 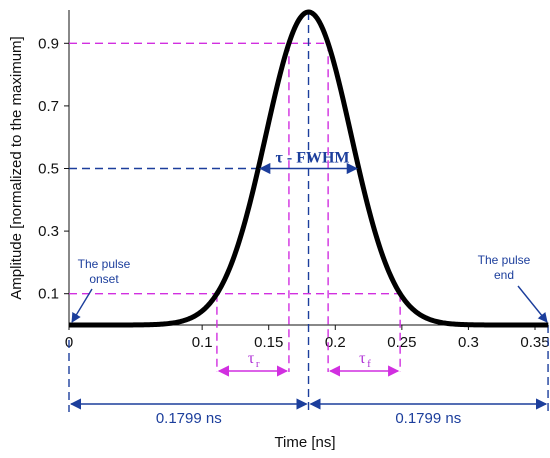 I want to click on fall-time-label: τ, so click(x=362, y=358).